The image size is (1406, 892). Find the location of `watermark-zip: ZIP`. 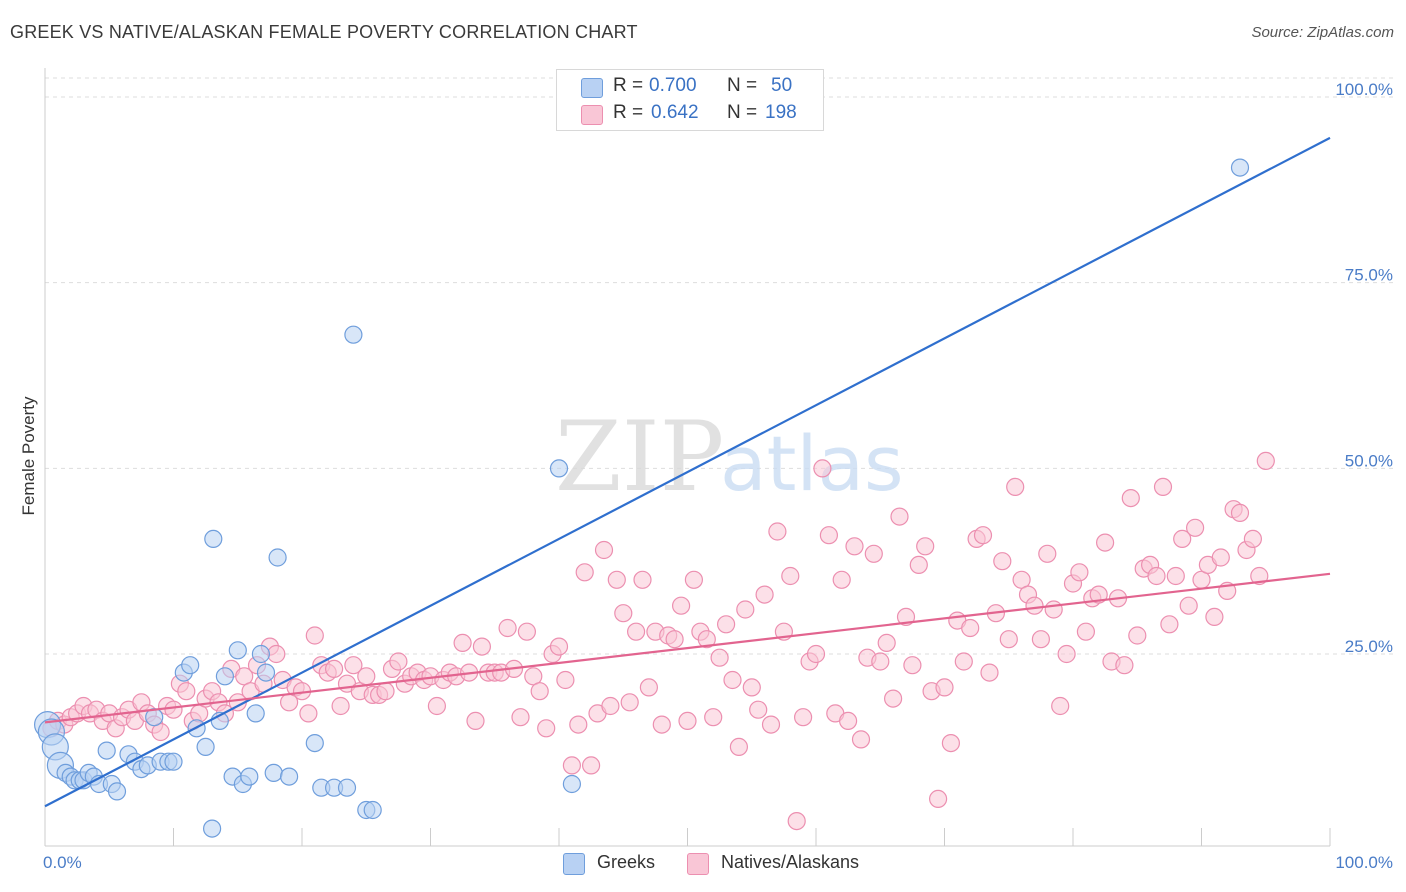

watermark-zip: ZIP is located at coordinates (639, 457).